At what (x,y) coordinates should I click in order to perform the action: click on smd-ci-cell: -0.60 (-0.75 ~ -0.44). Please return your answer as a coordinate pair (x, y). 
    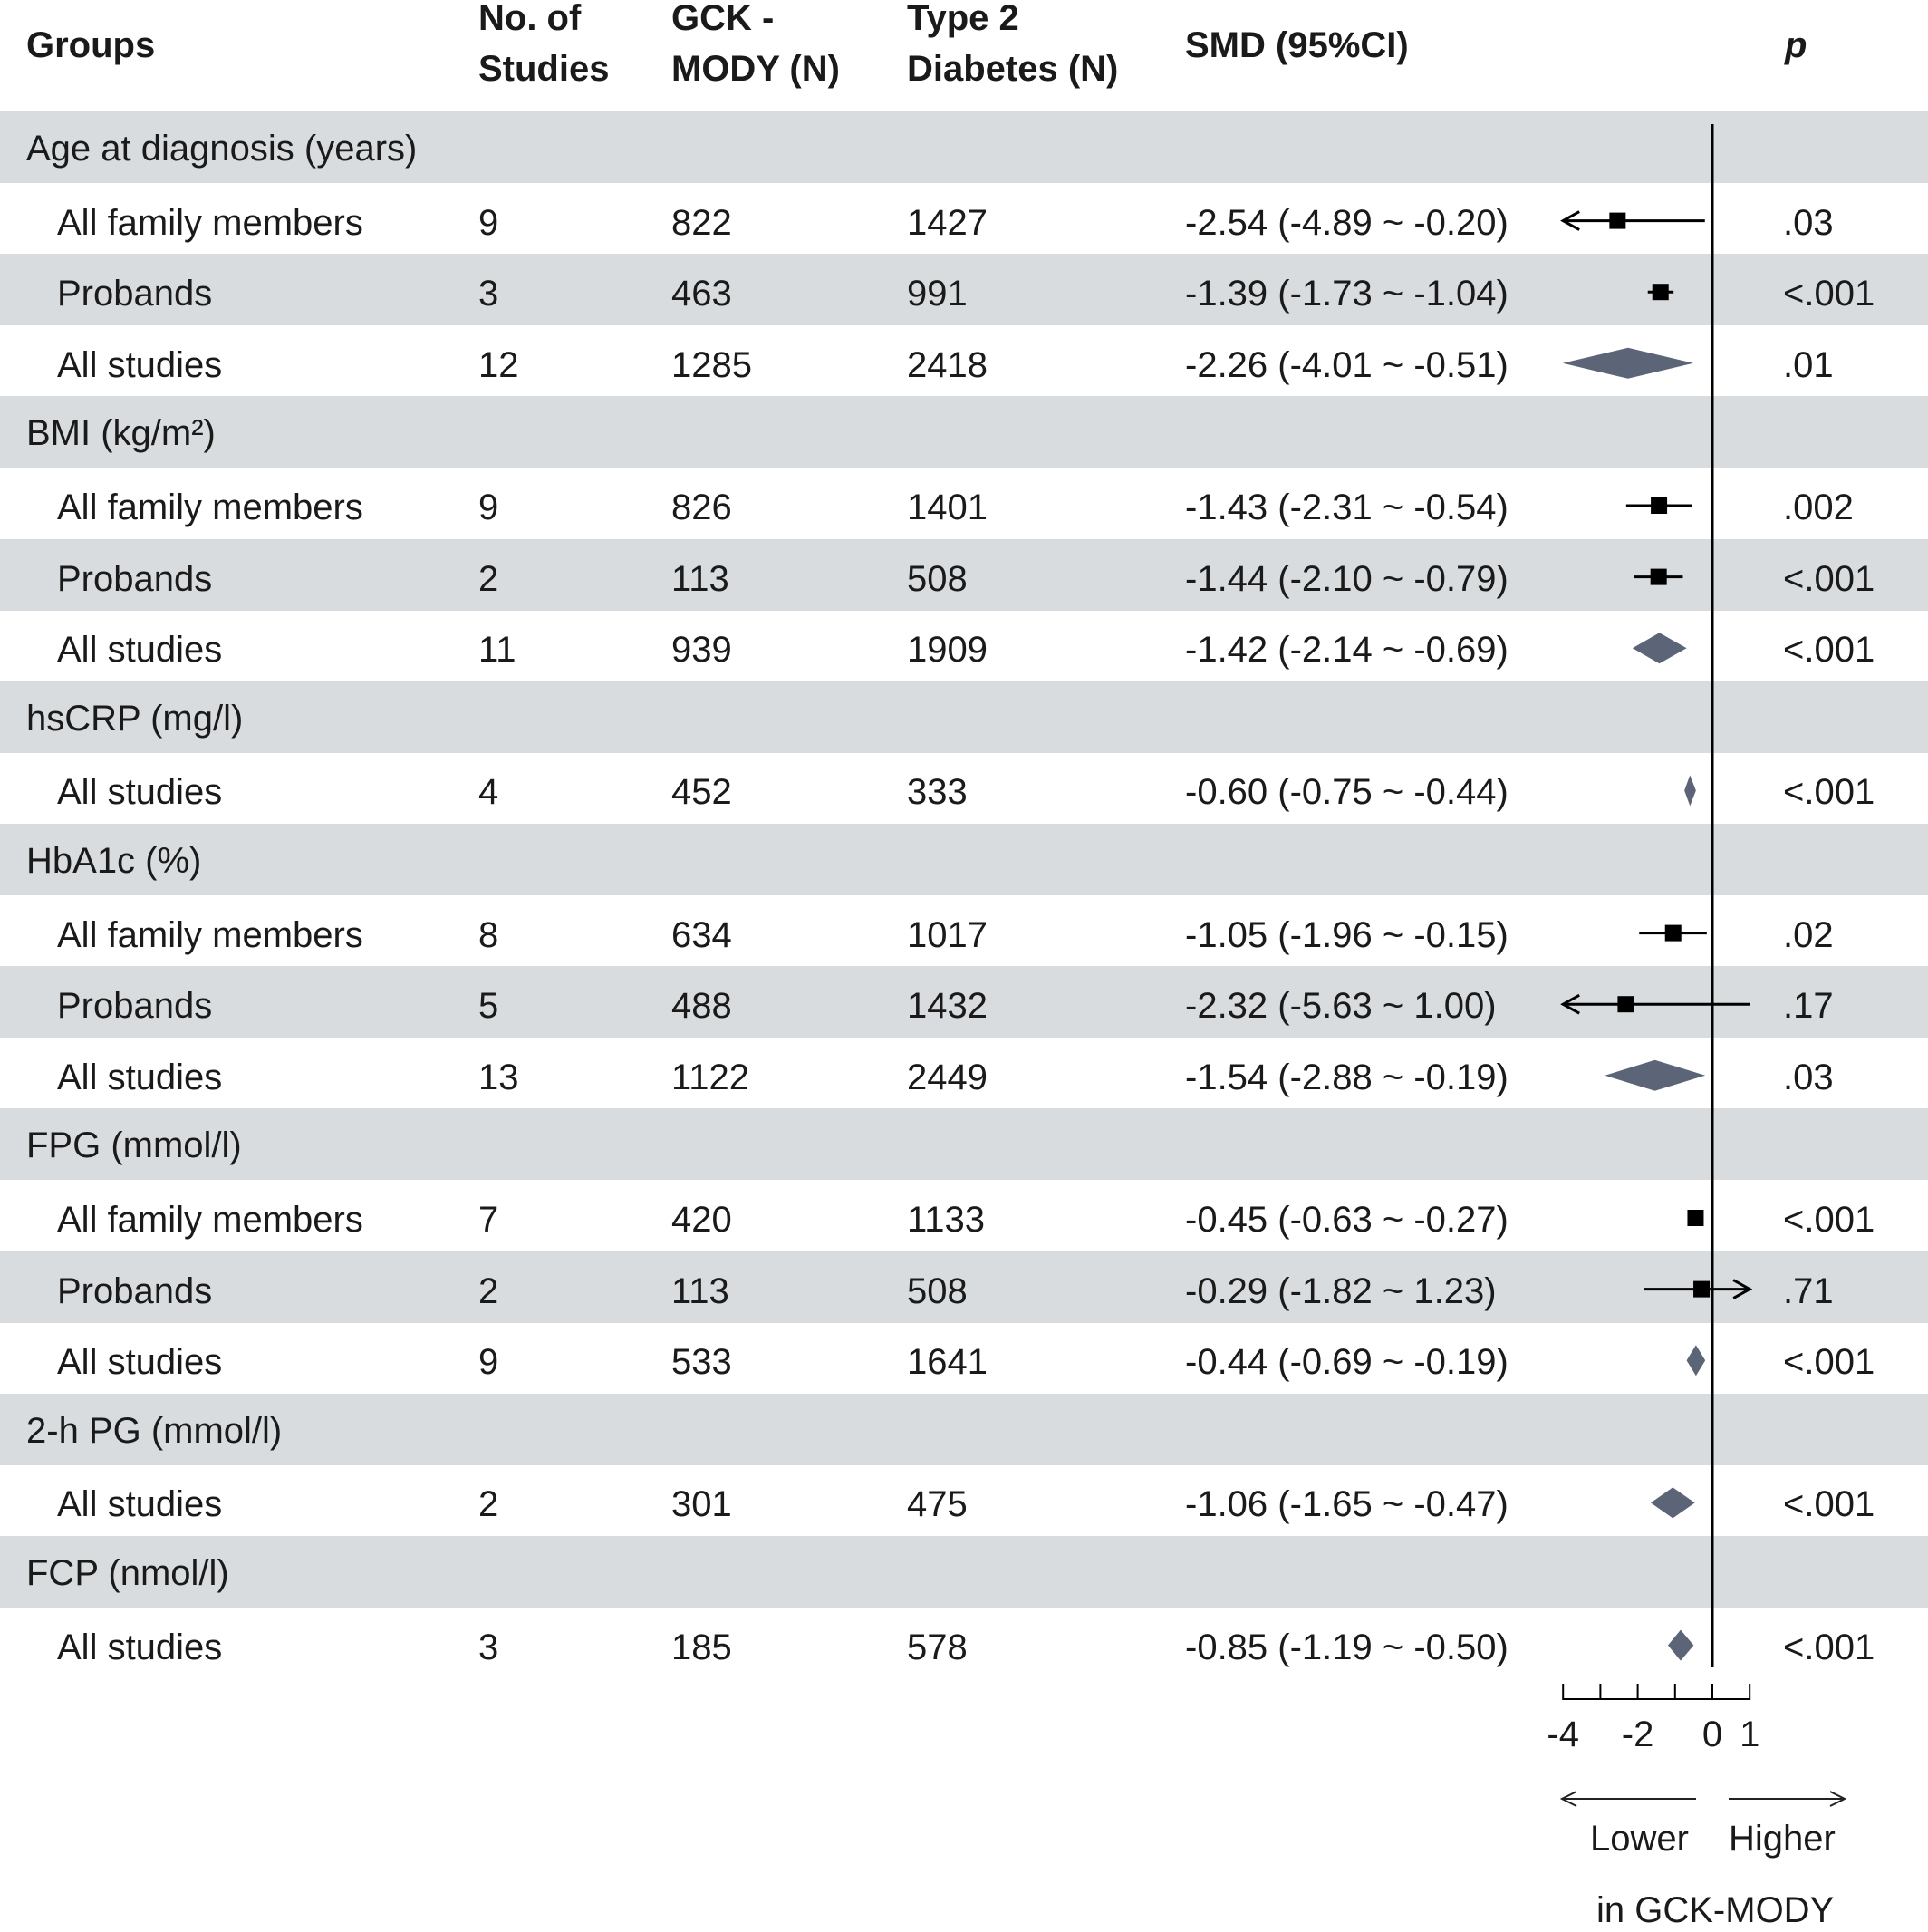
    Looking at the image, I should click on (1347, 792).